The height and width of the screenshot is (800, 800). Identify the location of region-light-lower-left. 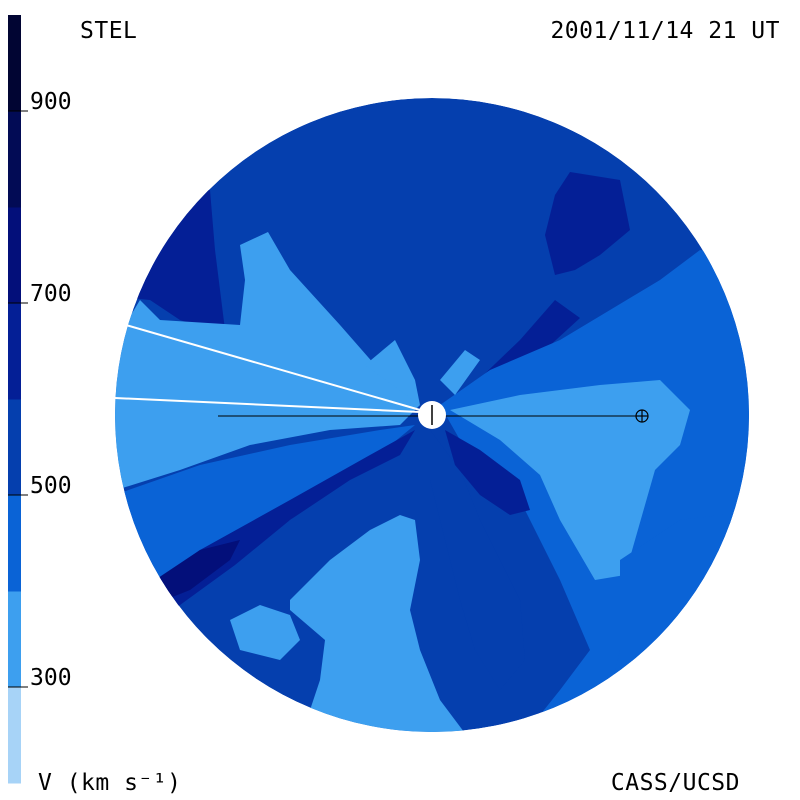
(265, 632).